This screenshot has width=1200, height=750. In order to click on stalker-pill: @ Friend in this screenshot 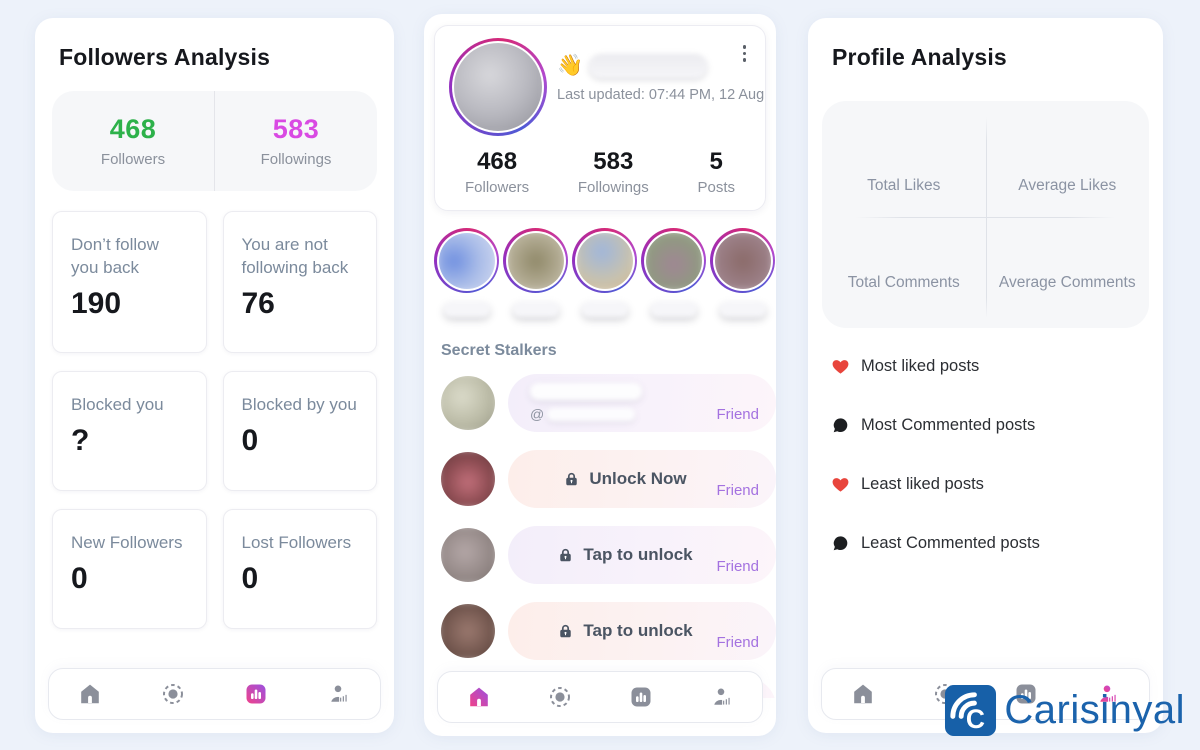, I will do `click(642, 403)`.